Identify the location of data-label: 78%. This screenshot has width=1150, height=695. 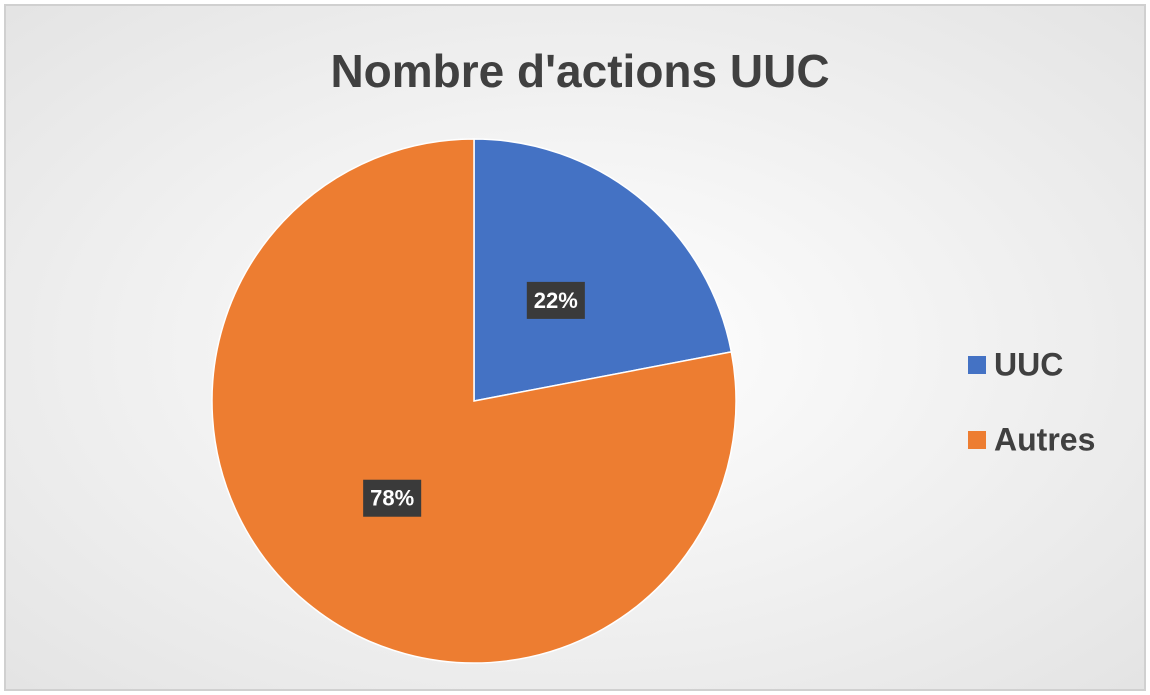
(392, 498).